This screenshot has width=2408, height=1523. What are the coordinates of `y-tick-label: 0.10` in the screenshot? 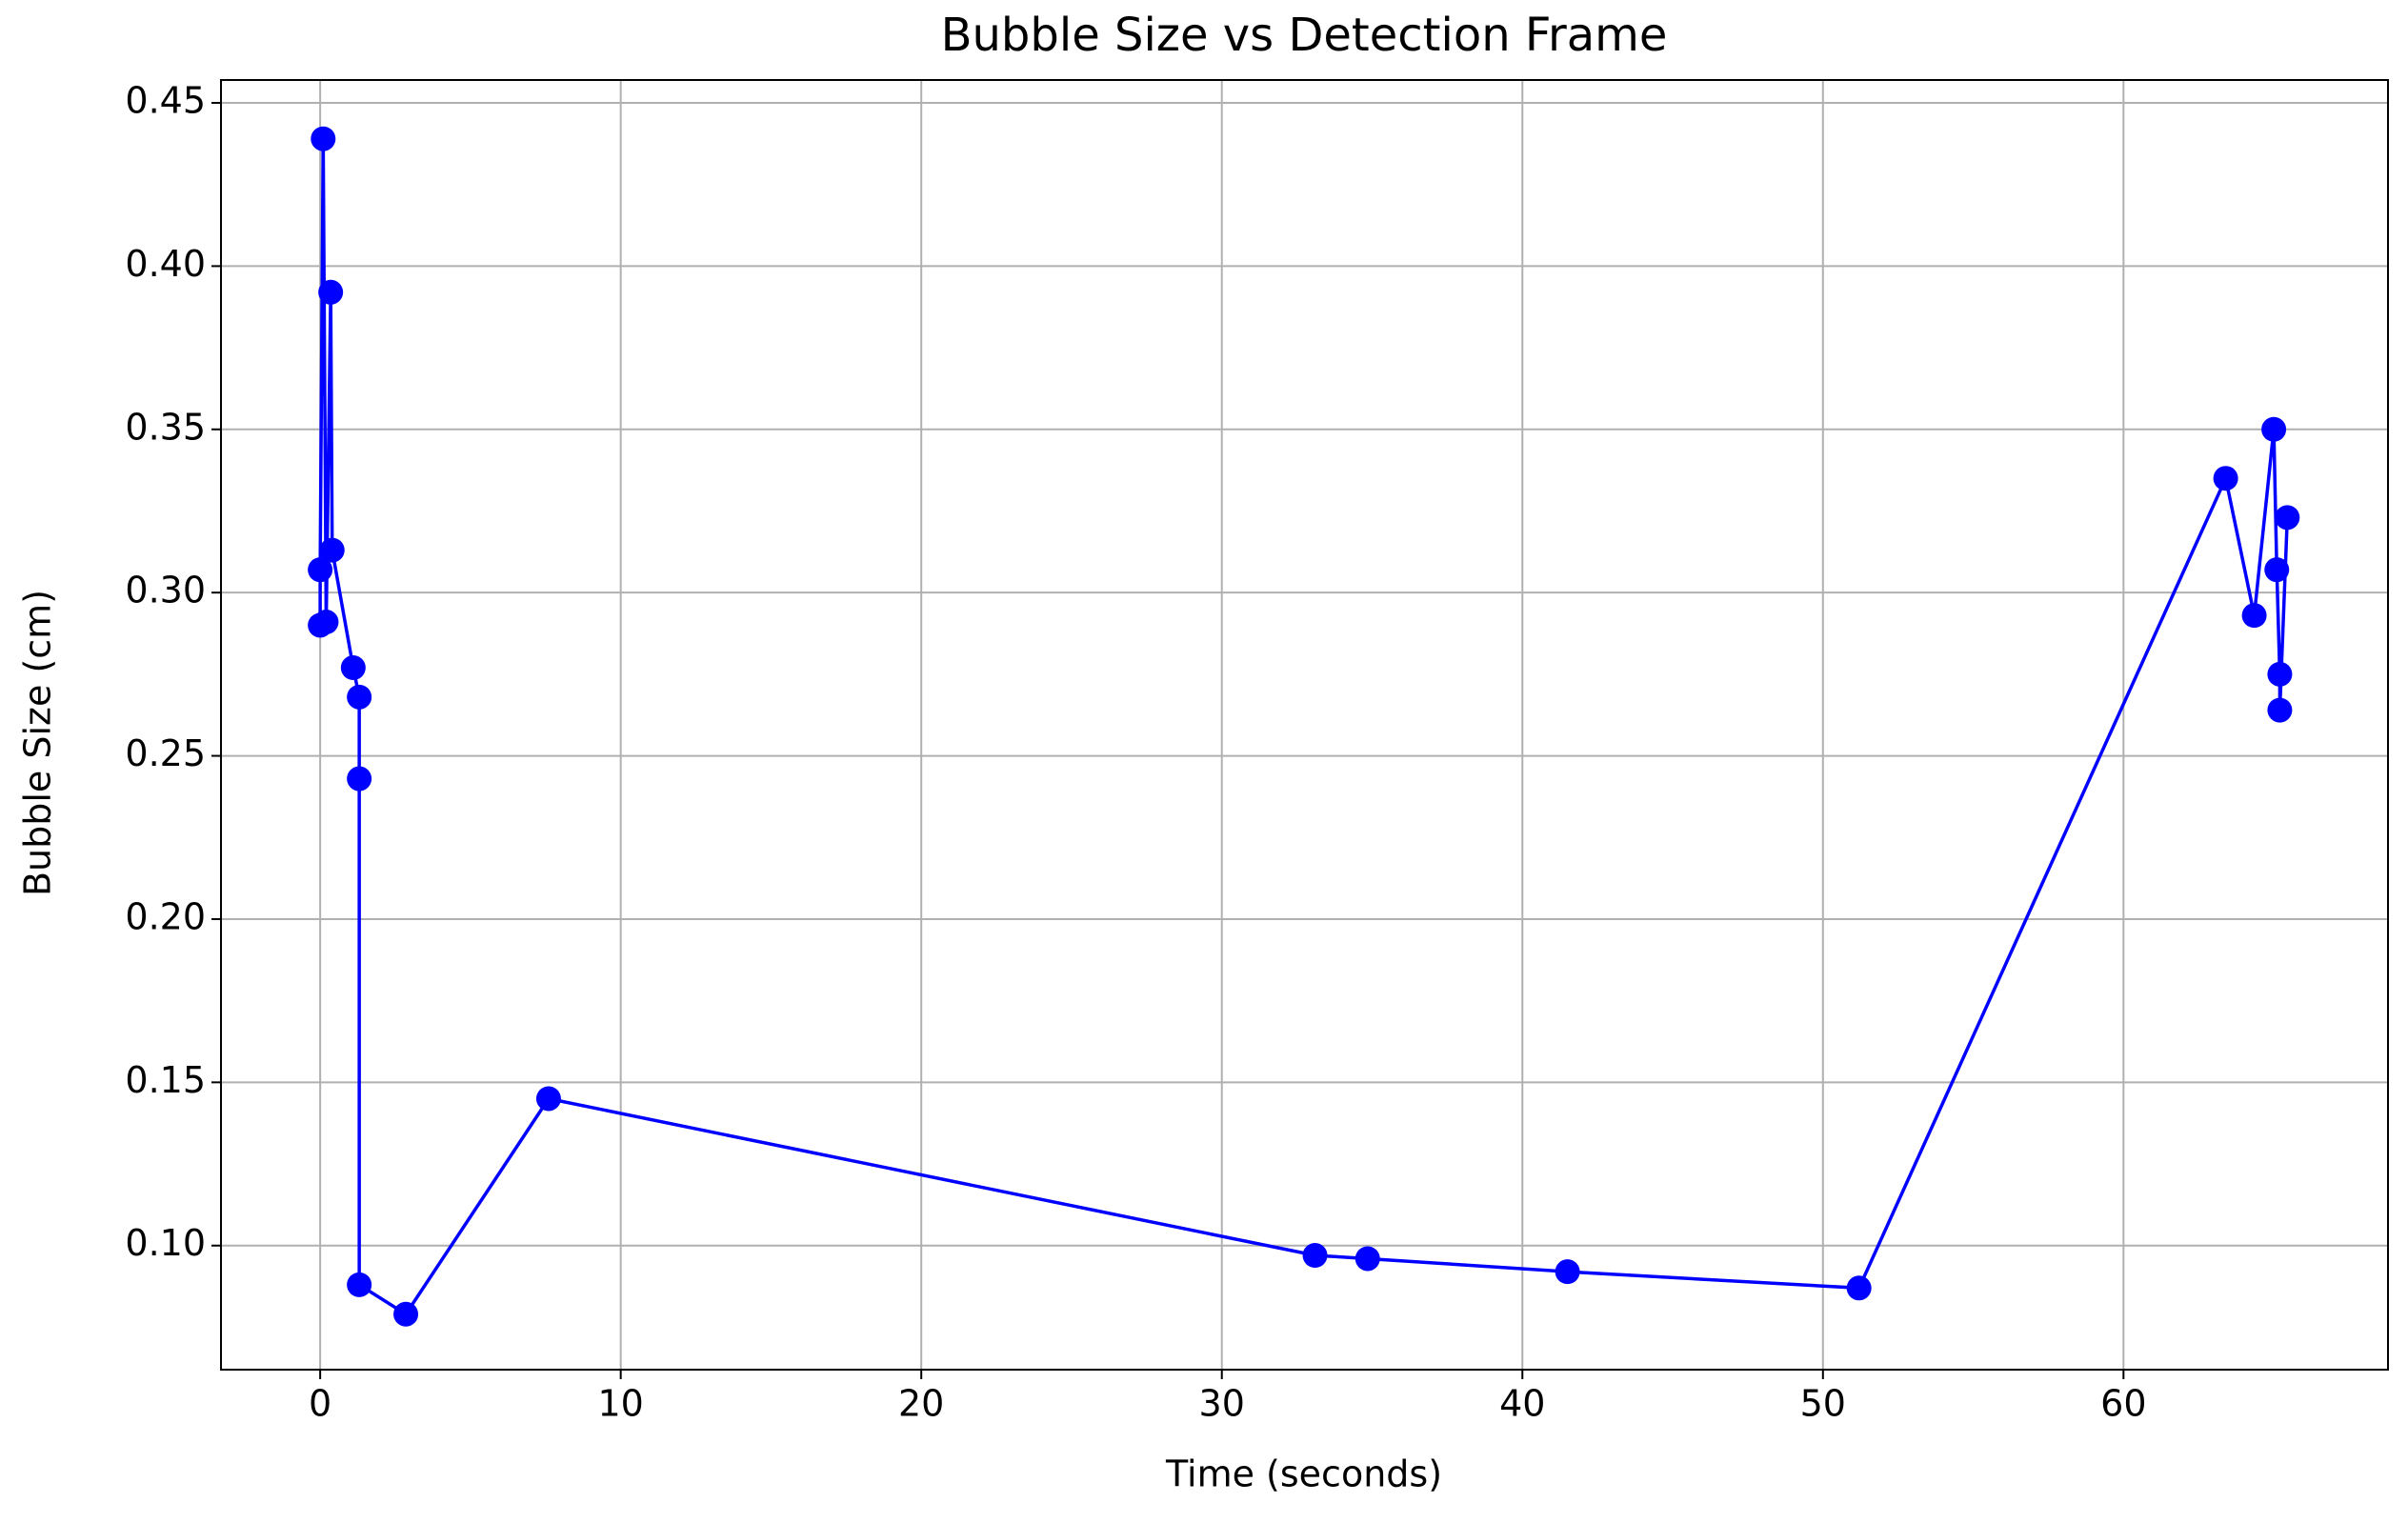 It's located at (165, 1243).